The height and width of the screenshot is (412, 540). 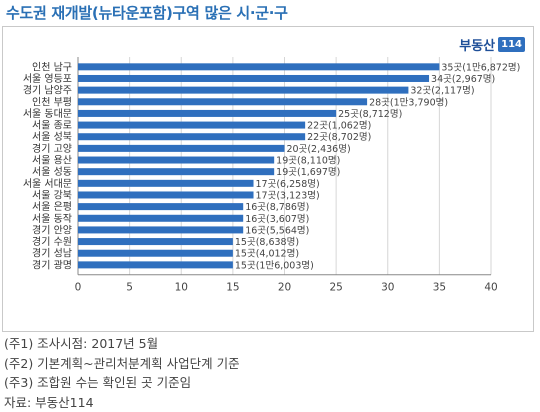 What do you see at coordinates (308, 172) in the screenshot?
I see `data-label: 19곳(1,697명)` at bounding box center [308, 172].